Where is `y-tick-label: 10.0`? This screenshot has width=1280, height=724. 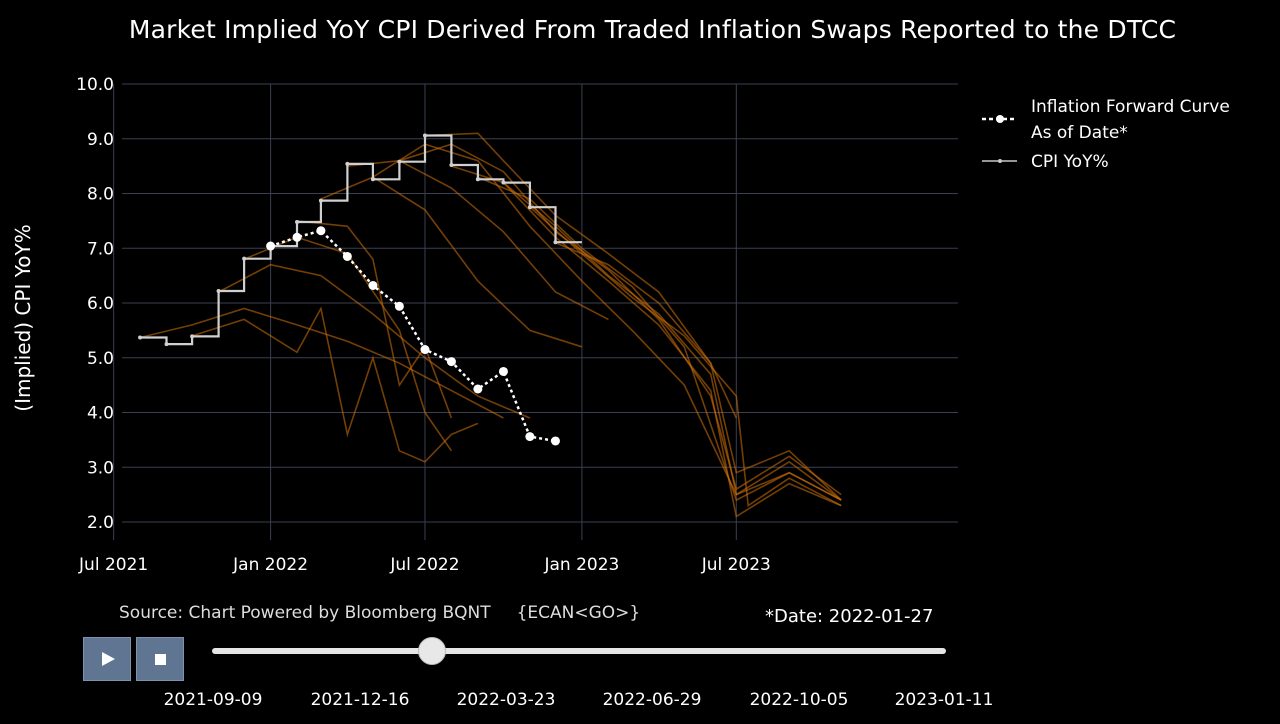 y-tick-label: 10.0 is located at coordinates (95, 85).